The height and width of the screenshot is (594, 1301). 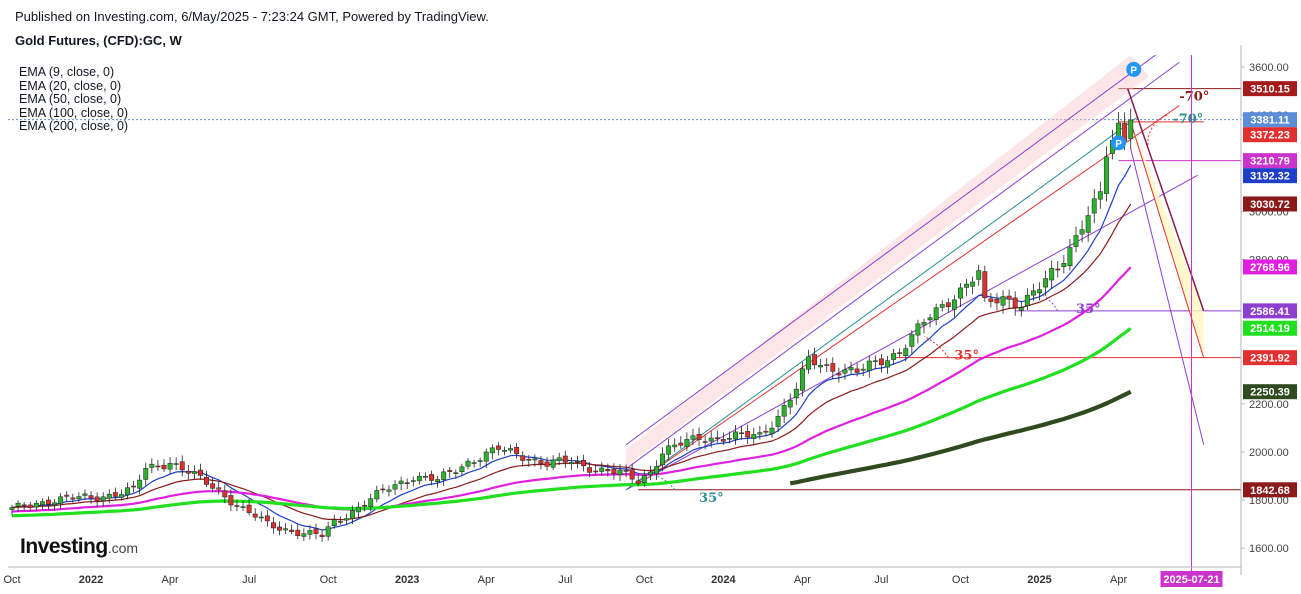 I want to click on price-badge: 2514.19, so click(x=1270, y=328).